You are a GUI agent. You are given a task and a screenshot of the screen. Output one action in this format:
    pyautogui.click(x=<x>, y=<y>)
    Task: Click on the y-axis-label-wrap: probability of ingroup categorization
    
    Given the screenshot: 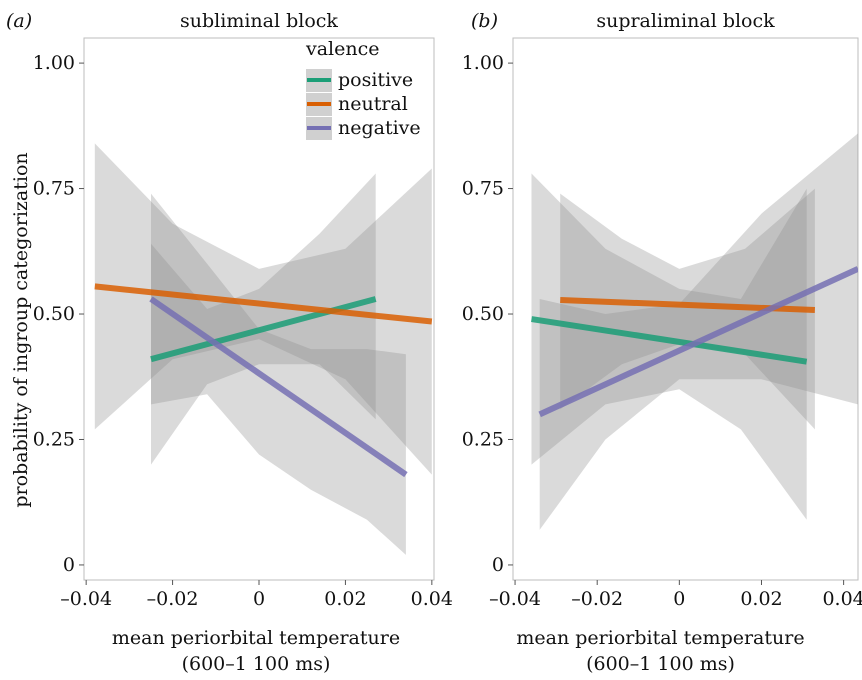 What is the action you would take?
    pyautogui.click(x=21, y=330)
    